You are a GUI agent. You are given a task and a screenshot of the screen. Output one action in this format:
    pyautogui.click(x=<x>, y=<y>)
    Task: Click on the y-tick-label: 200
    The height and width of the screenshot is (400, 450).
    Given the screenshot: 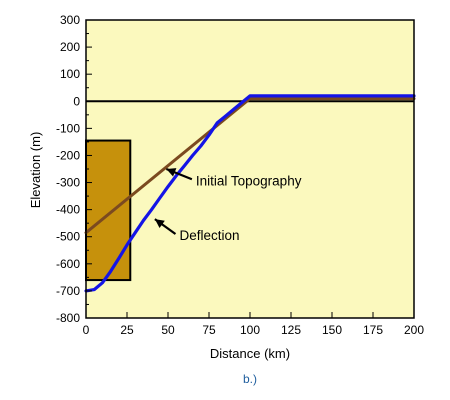 What is the action you would take?
    pyautogui.click(x=70, y=47)
    